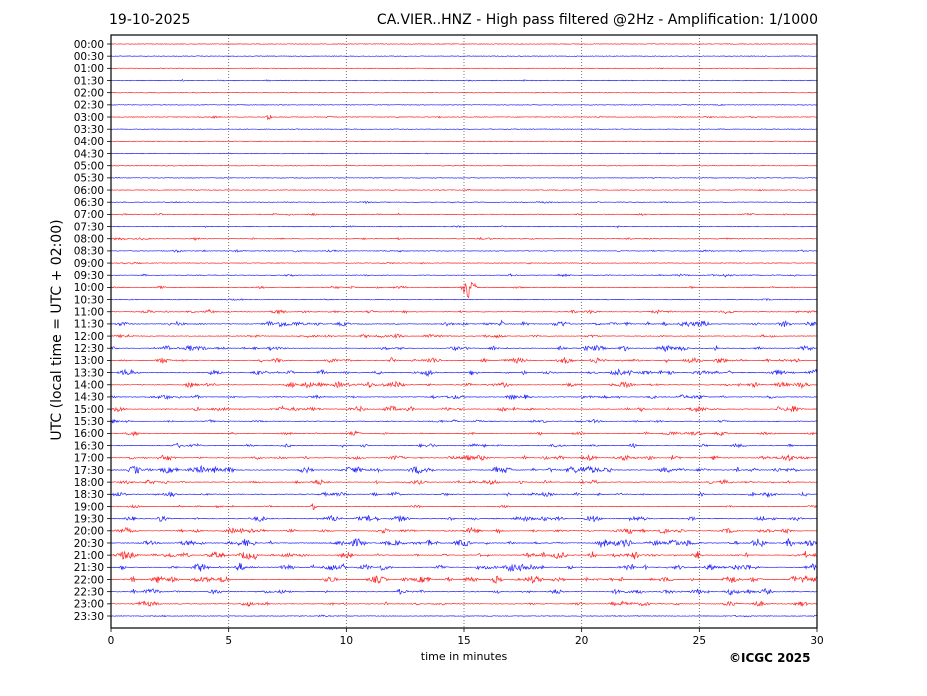  I want to click on x-tick-label: 0, so click(111, 641).